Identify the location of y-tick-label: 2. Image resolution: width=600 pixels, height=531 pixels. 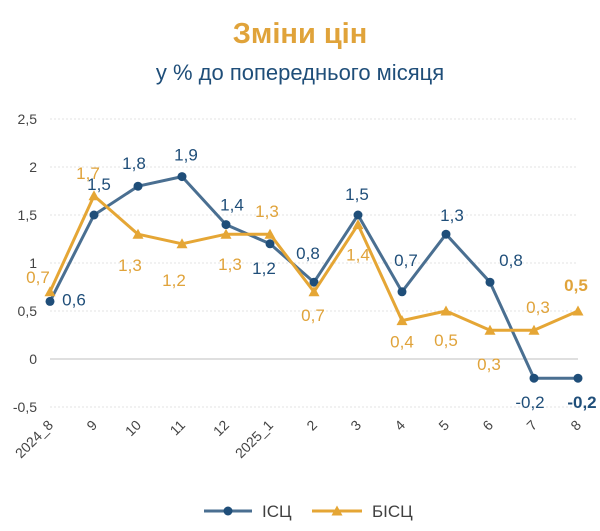
(33, 167).